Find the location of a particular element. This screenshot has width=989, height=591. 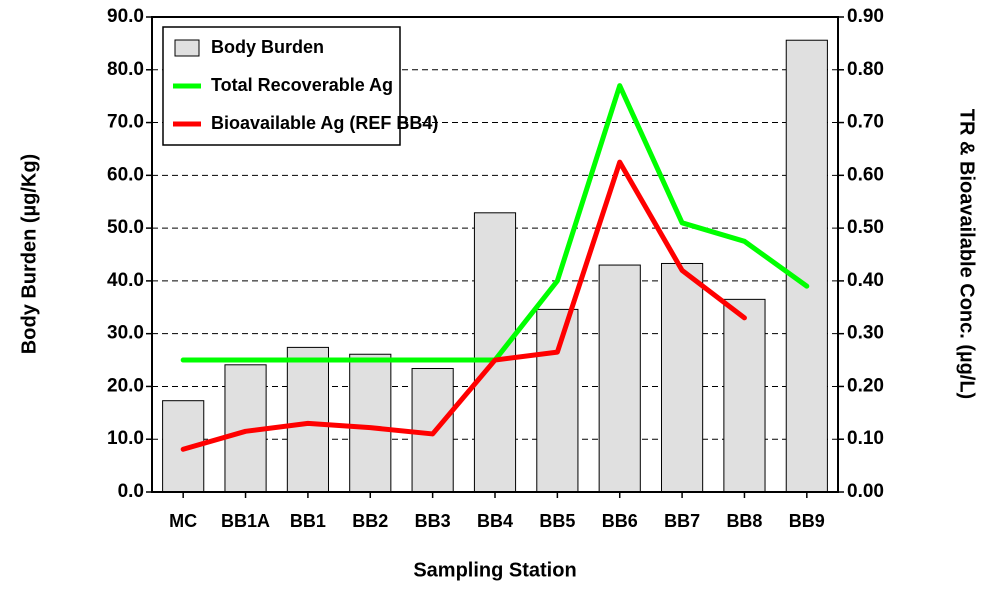

y2-tick-label: 0.70 is located at coordinates (865, 122).